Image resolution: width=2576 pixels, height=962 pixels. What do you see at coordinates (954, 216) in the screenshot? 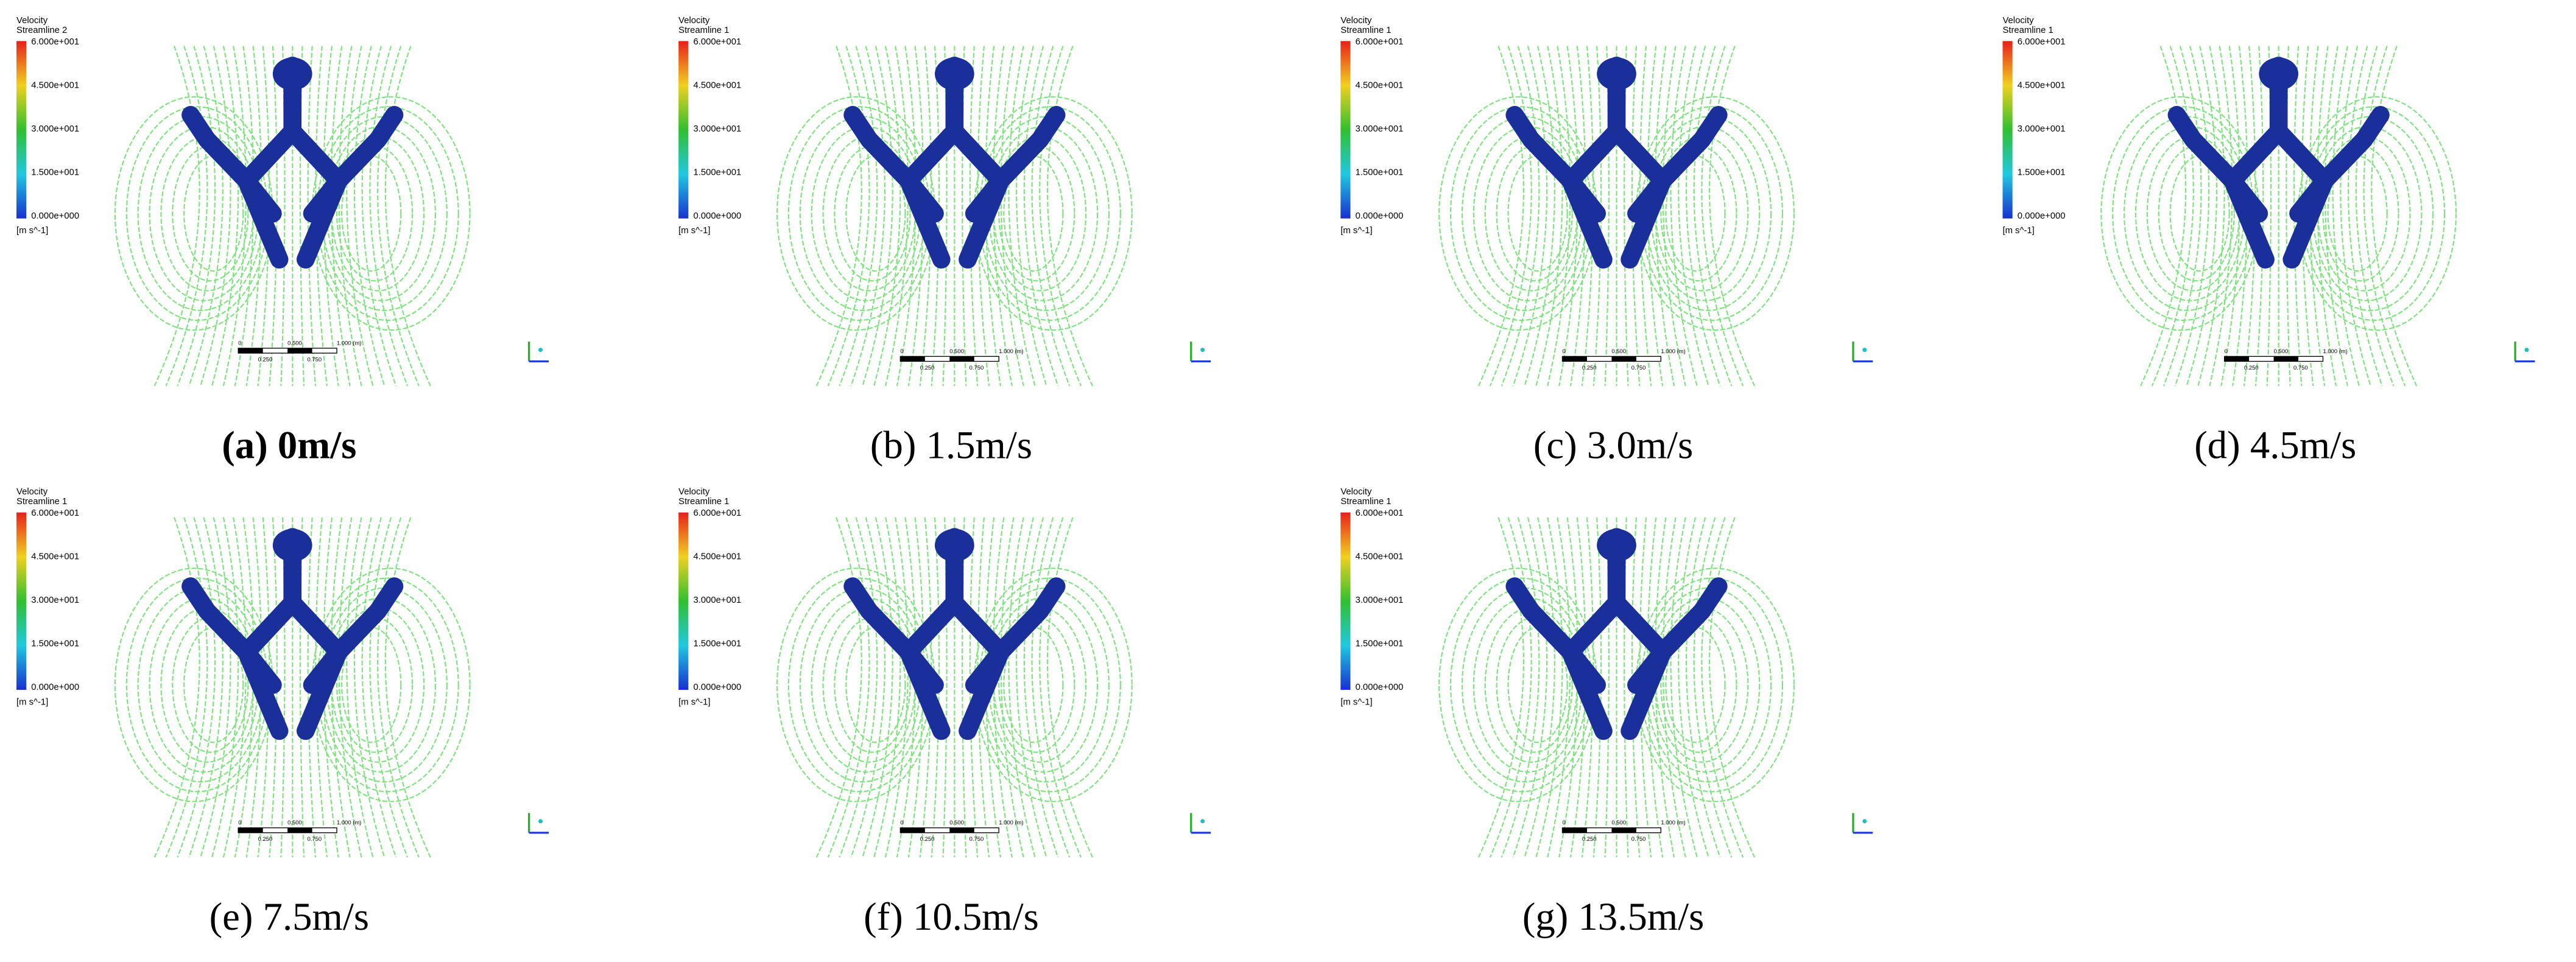
I see `streamlines` at bounding box center [954, 216].